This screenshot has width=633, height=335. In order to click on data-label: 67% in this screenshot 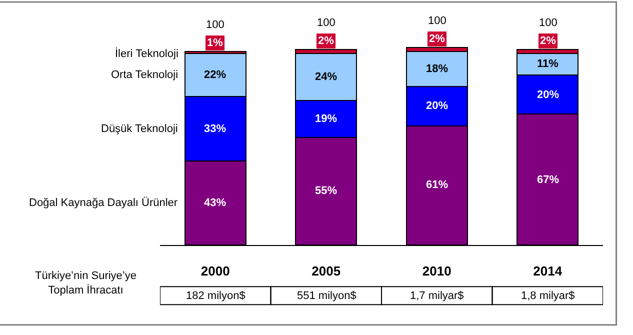, I will do `click(548, 180)`.